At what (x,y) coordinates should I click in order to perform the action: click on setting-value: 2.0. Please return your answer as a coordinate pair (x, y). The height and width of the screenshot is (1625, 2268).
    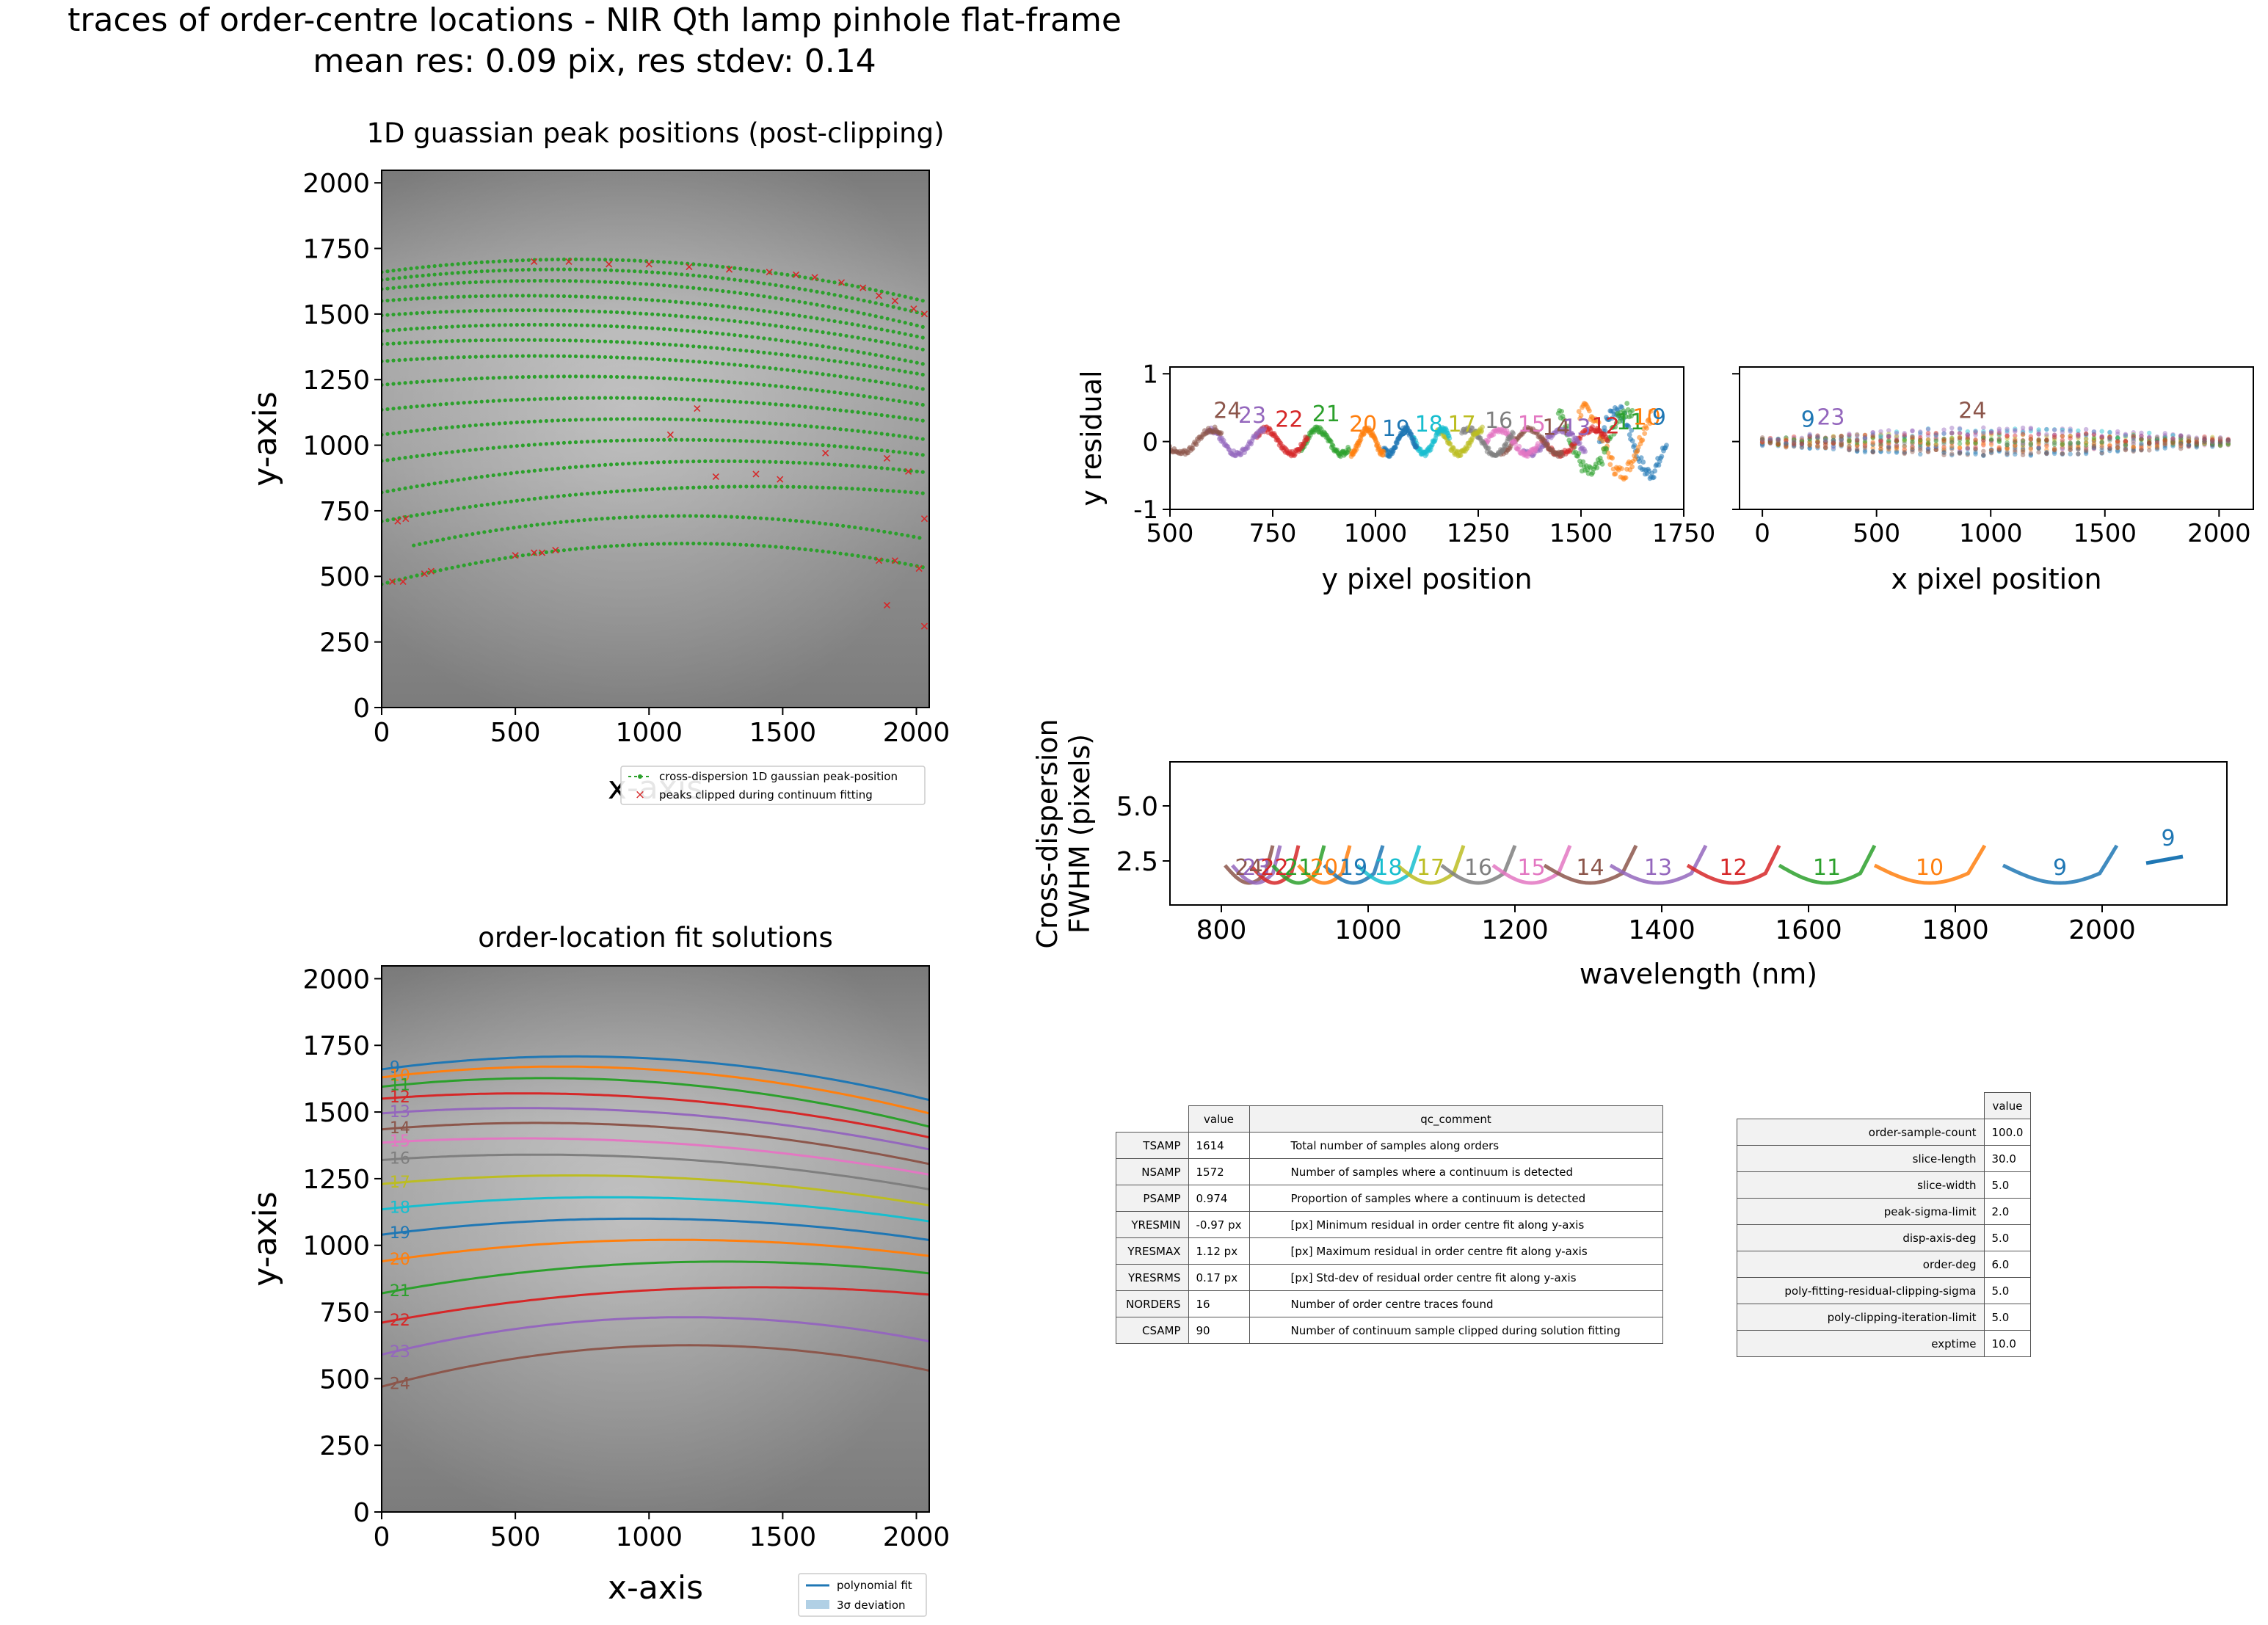
    Looking at the image, I should click on (2007, 1211).